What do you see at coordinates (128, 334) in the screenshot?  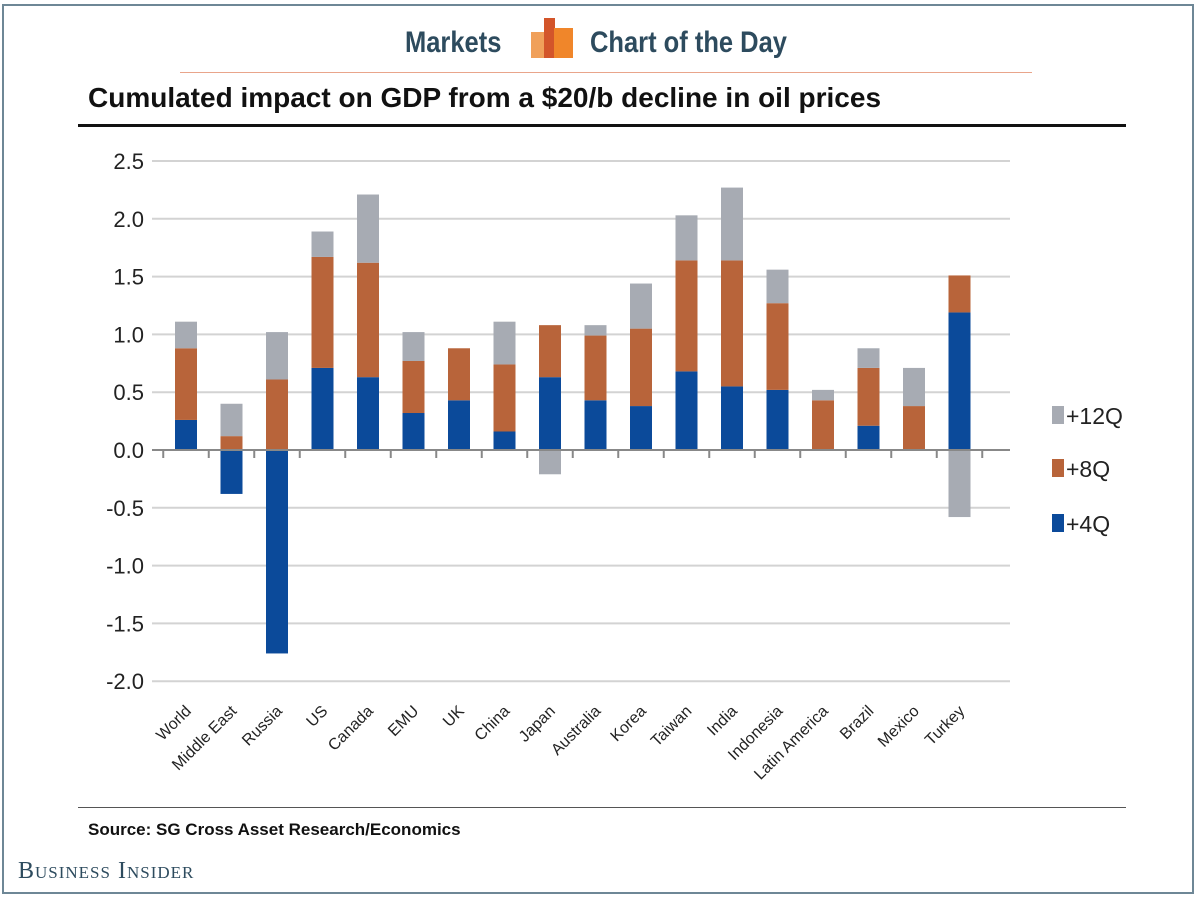 I see `y-tick-label: 1.0` at bounding box center [128, 334].